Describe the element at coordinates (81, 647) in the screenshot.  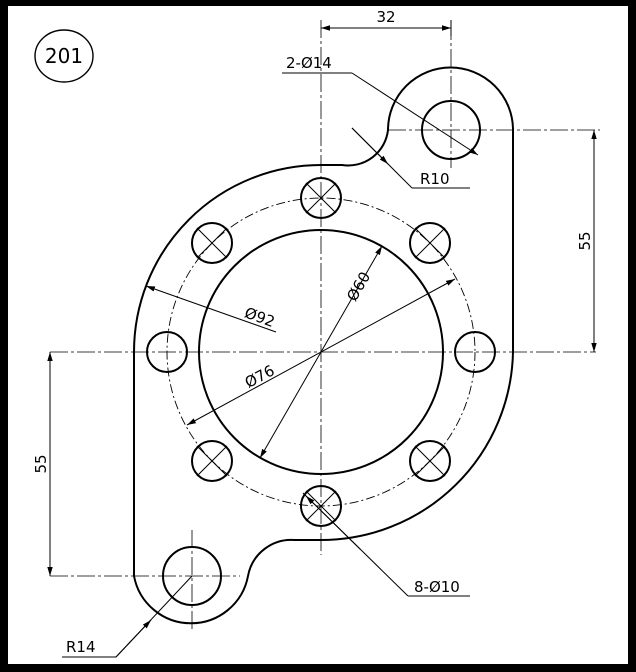
I see `dim-radius-r14: R14` at that location.